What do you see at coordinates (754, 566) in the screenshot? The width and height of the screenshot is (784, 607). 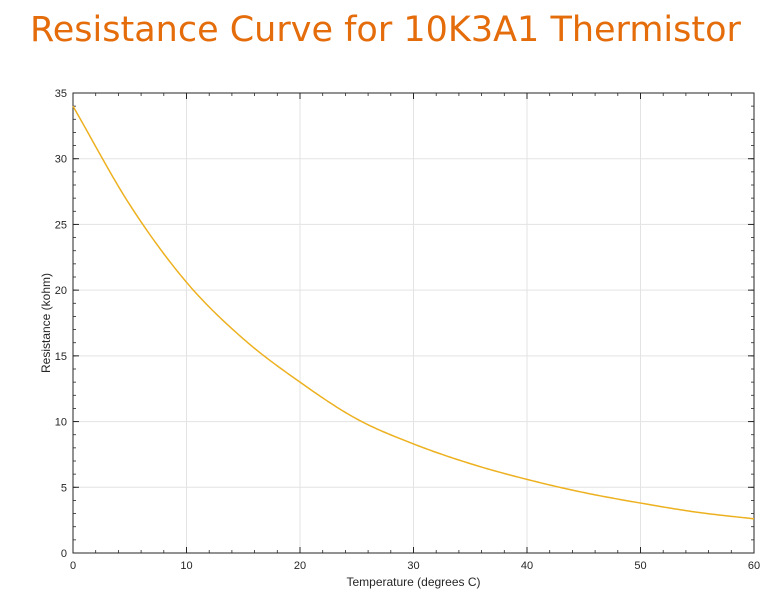 I see `x-tick-label: 60` at bounding box center [754, 566].